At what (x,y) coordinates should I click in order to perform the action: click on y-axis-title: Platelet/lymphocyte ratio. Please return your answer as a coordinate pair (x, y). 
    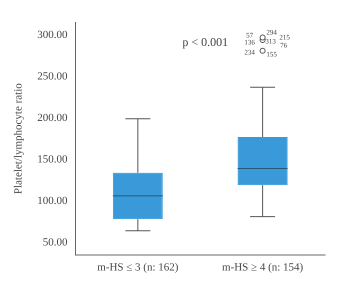
    Looking at the image, I should click on (18, 138).